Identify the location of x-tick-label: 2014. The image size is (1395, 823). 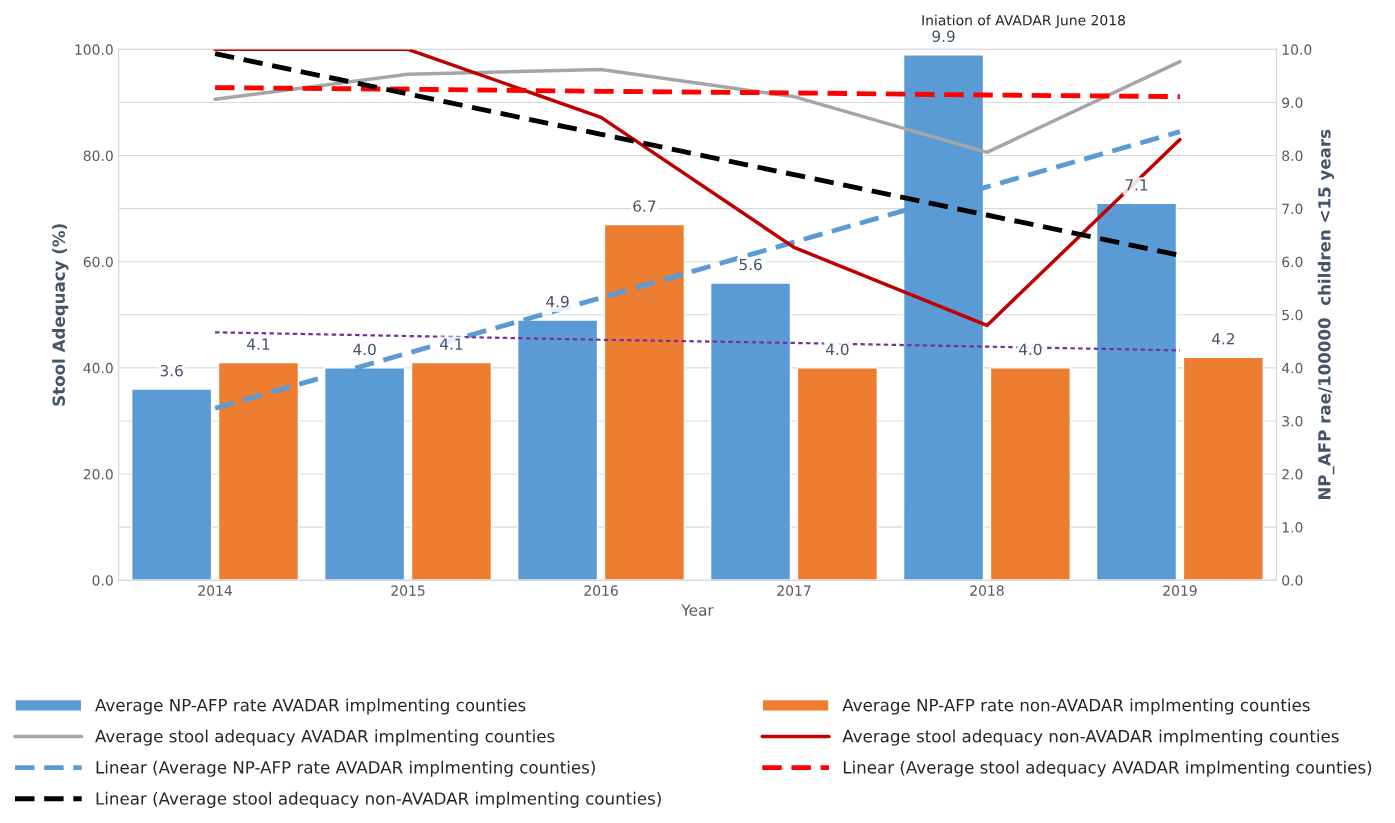
(215, 590).